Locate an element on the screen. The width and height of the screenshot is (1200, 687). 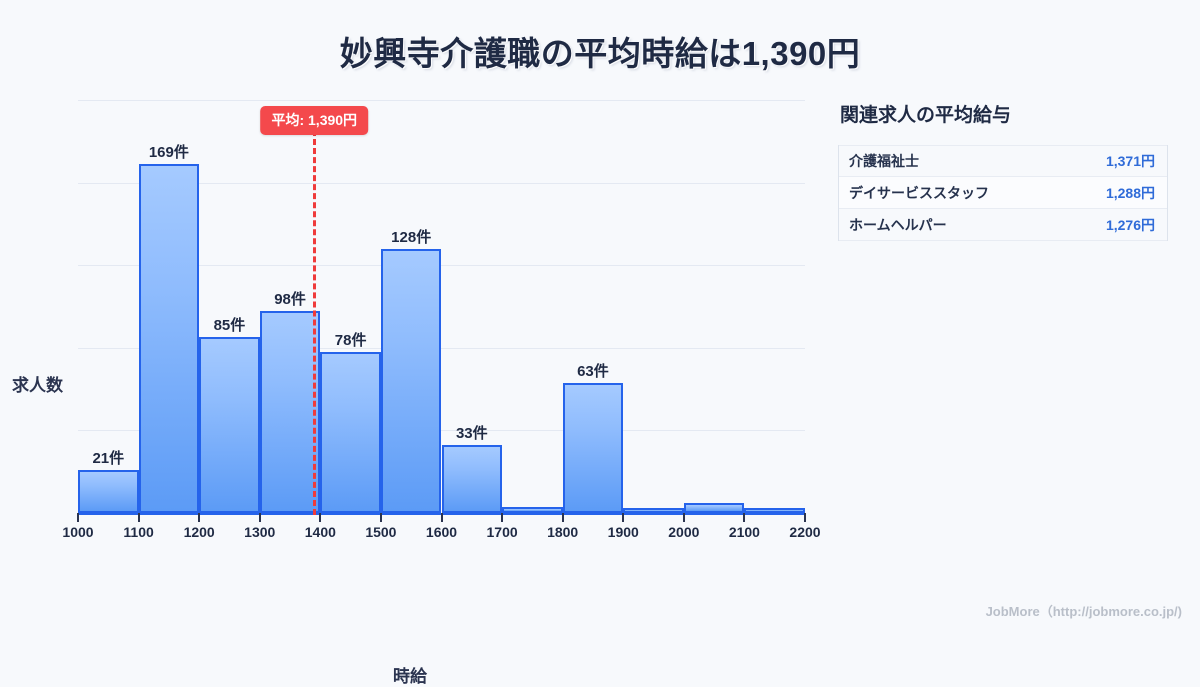
x-axis-tick-label: 1200 is located at coordinates (199, 532).